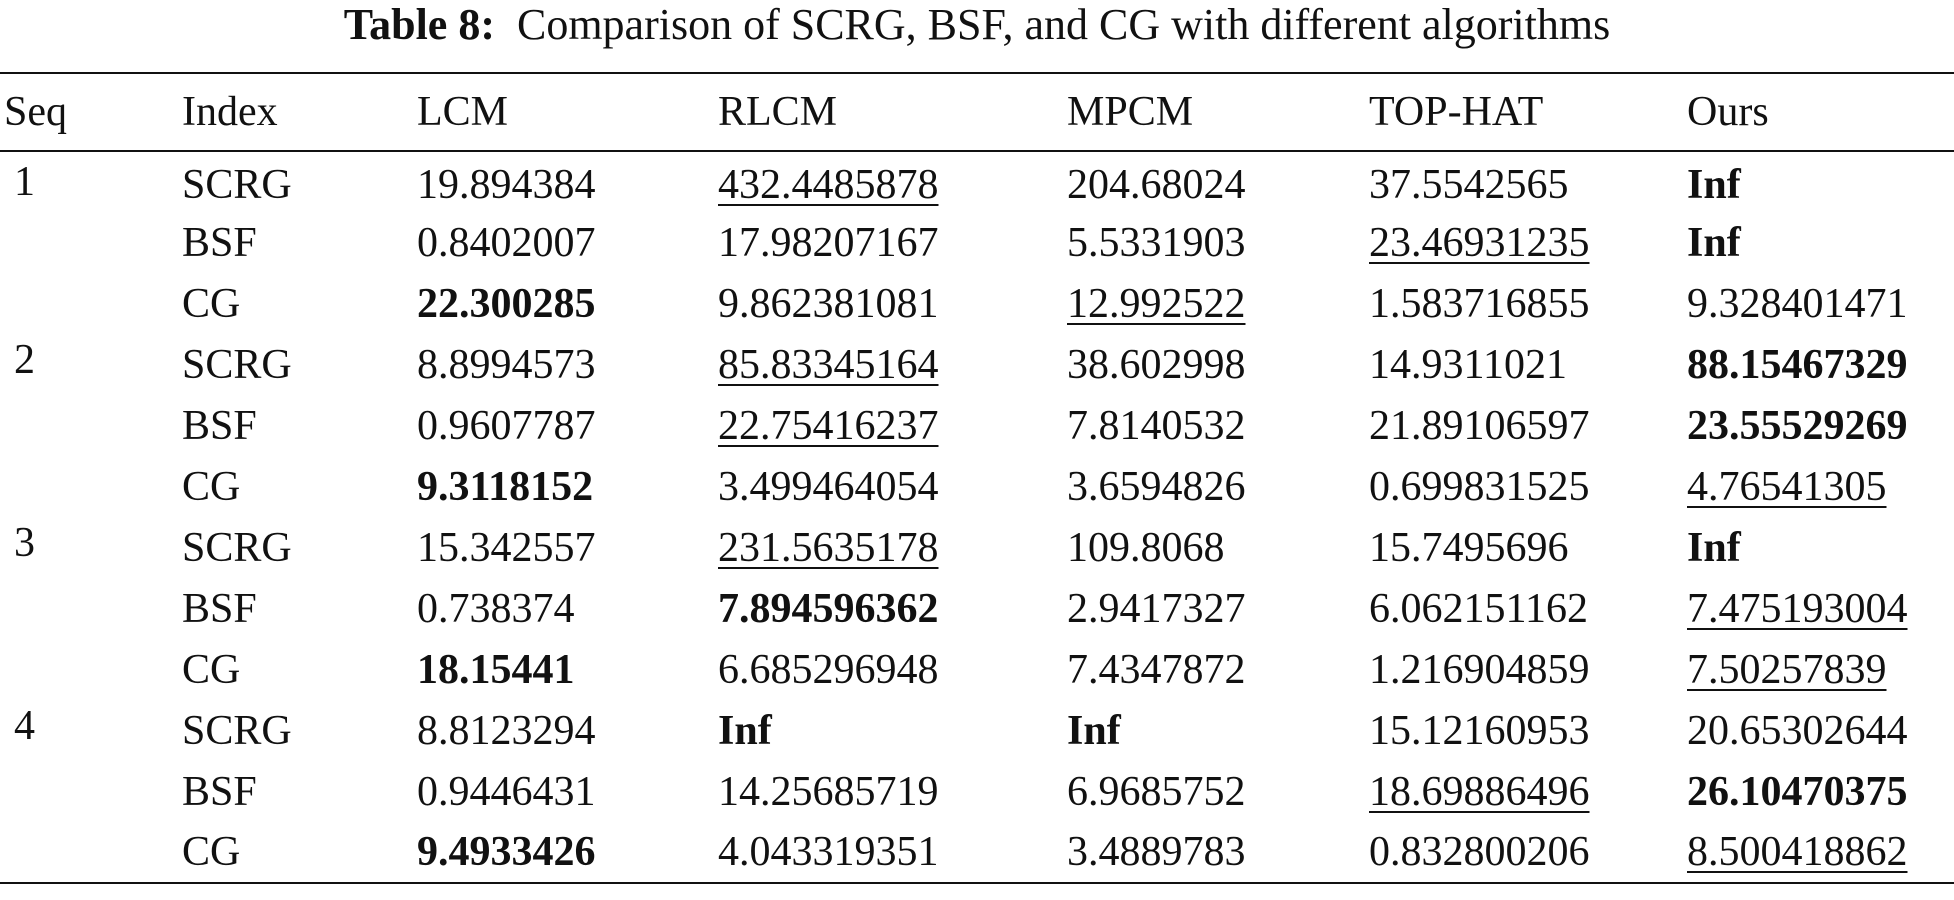 This screenshot has height=900, width=1954. I want to click on value-cell: 7.8140532, so click(1214, 425).